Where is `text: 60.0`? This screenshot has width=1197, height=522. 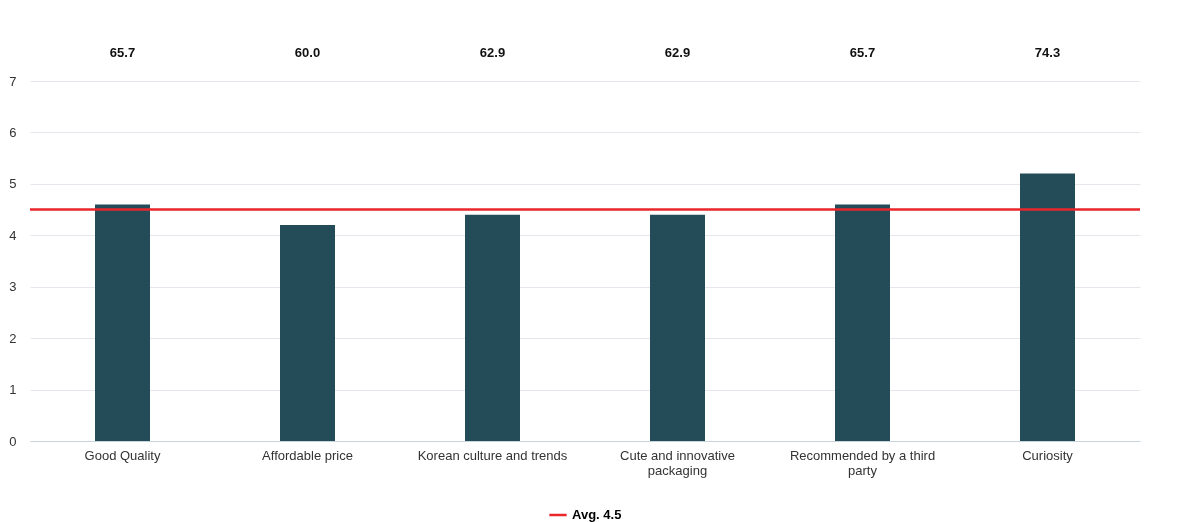 text: 60.0 is located at coordinates (307, 52).